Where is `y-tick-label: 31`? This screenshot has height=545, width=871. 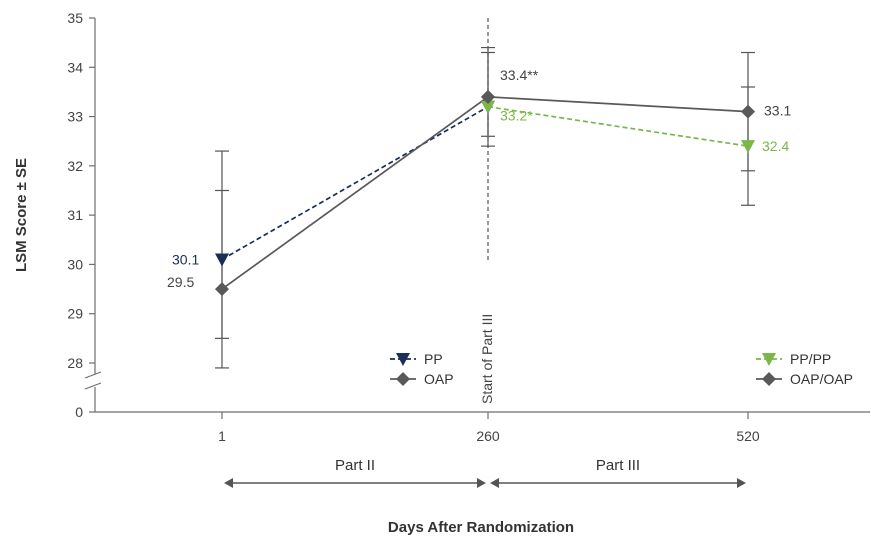
y-tick-label: 31 is located at coordinates (75, 215).